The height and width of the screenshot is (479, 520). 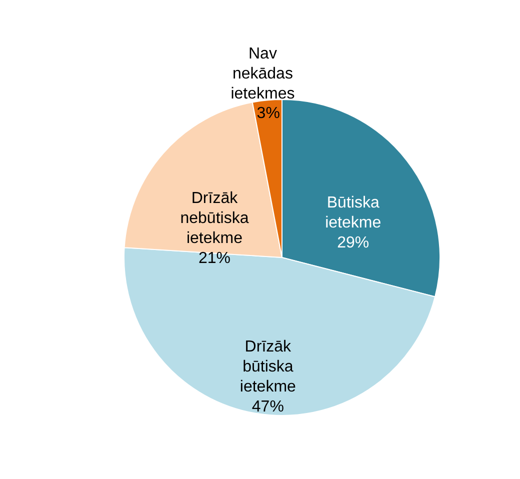 I want to click on slice-label: Drīzāk būtiska ietekme, so click(x=268, y=367).